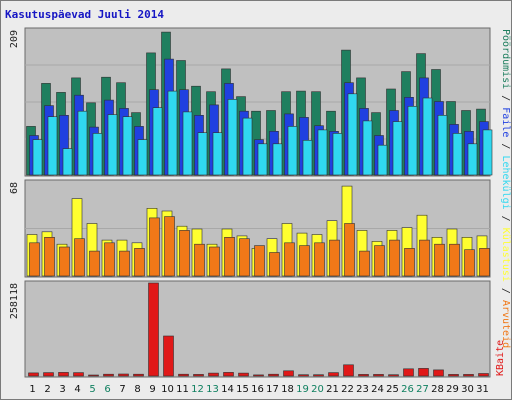  What do you see at coordinates (302, 389) in the screenshot?
I see `x-tick-label: 19` at bounding box center [302, 389].